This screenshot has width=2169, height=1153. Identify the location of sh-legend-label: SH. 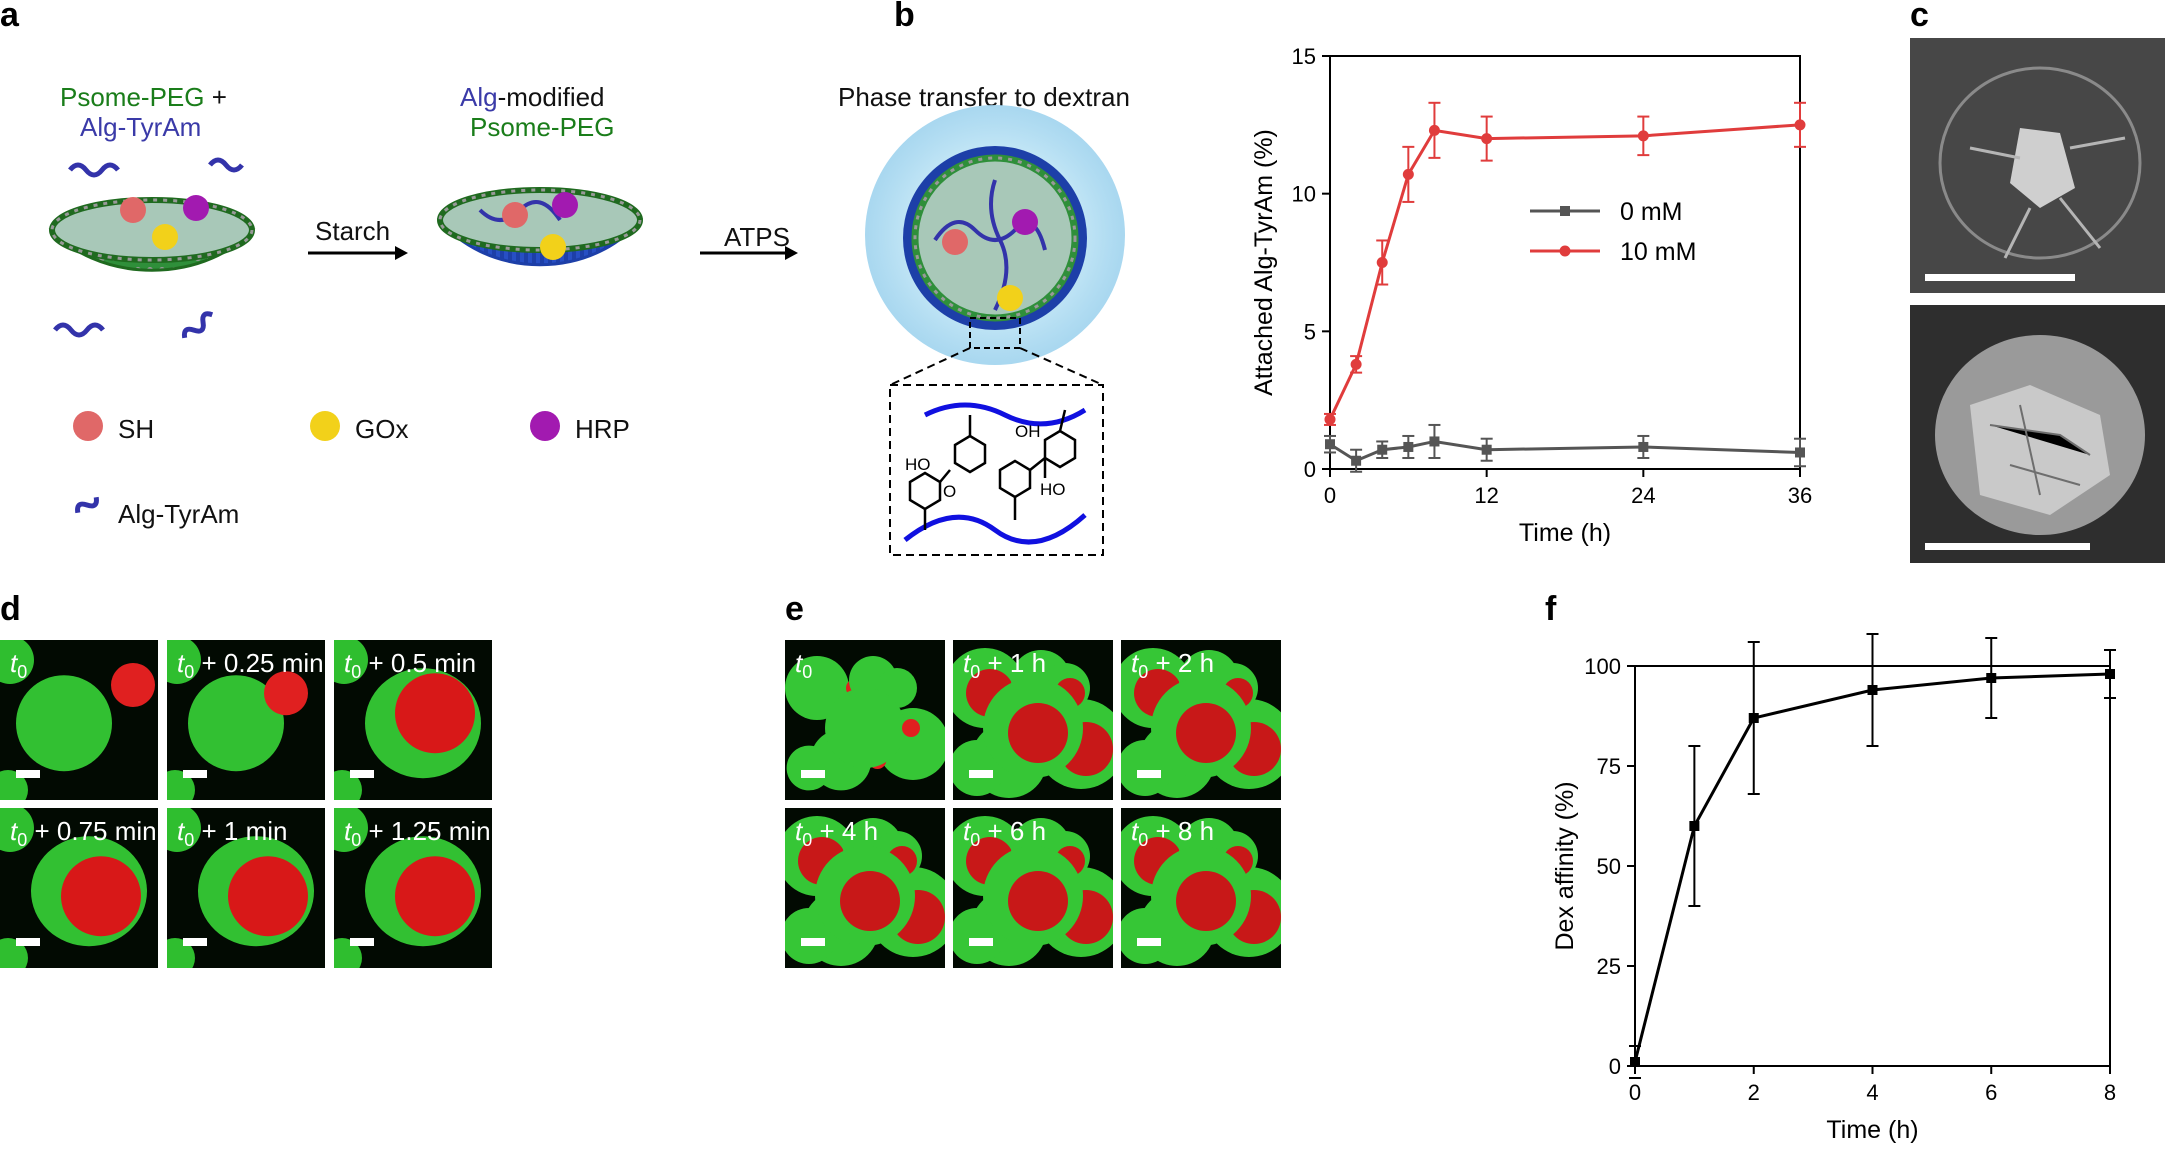
(136, 429).